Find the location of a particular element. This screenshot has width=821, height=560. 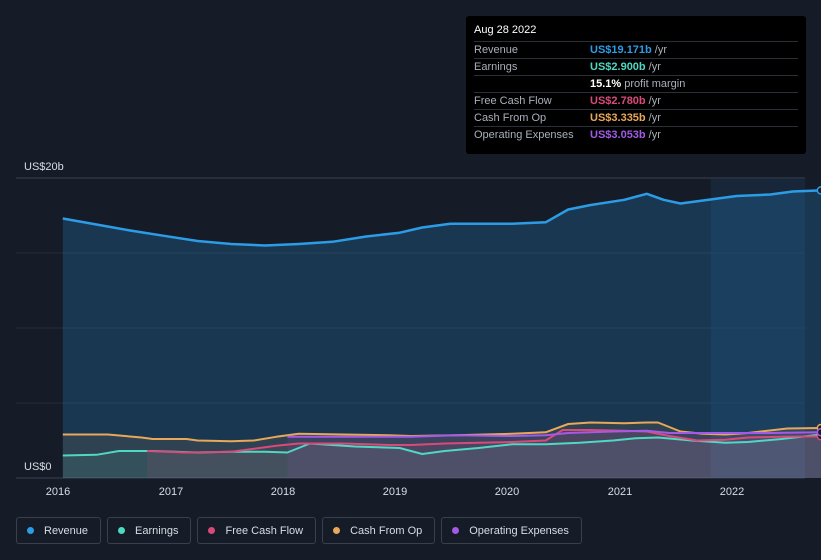

revenue-line is located at coordinates (441, 218).